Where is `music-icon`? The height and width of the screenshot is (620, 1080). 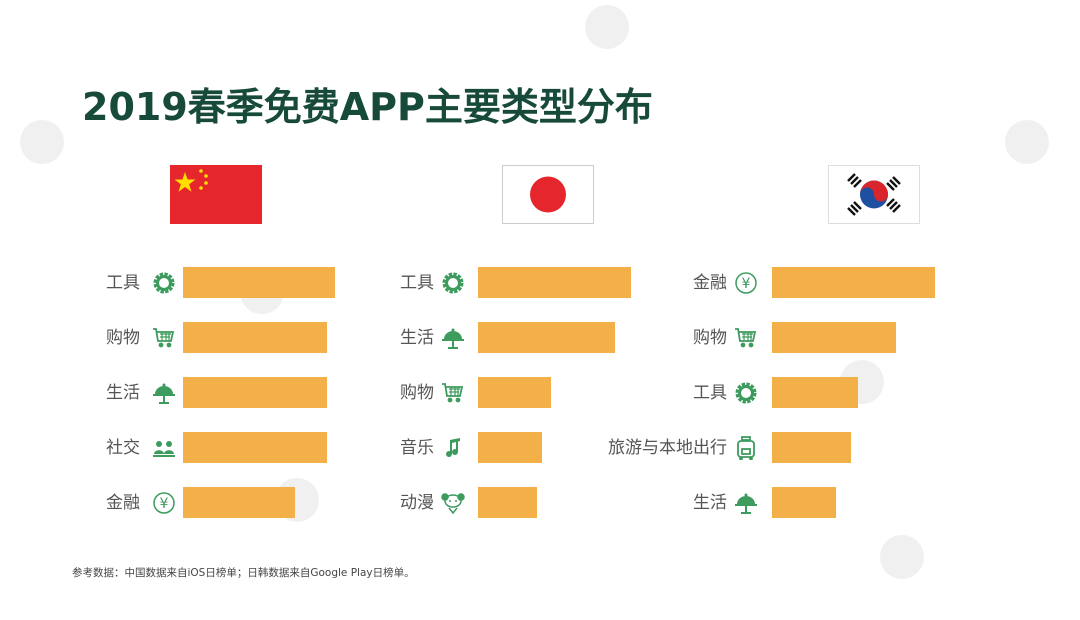 music-icon is located at coordinates (453, 448).